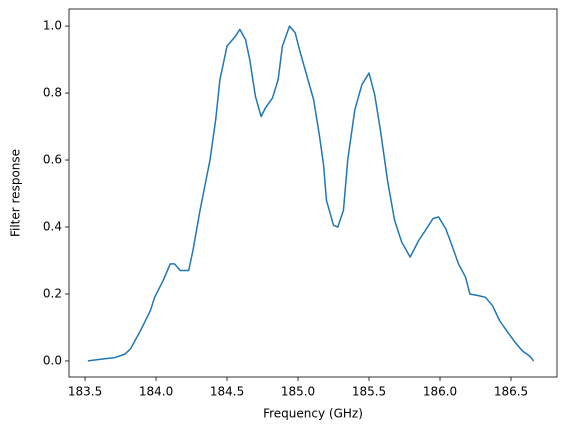 The image size is (567, 436). What do you see at coordinates (52, 93) in the screenshot?
I see `y-tick-label: 0.8` at bounding box center [52, 93].